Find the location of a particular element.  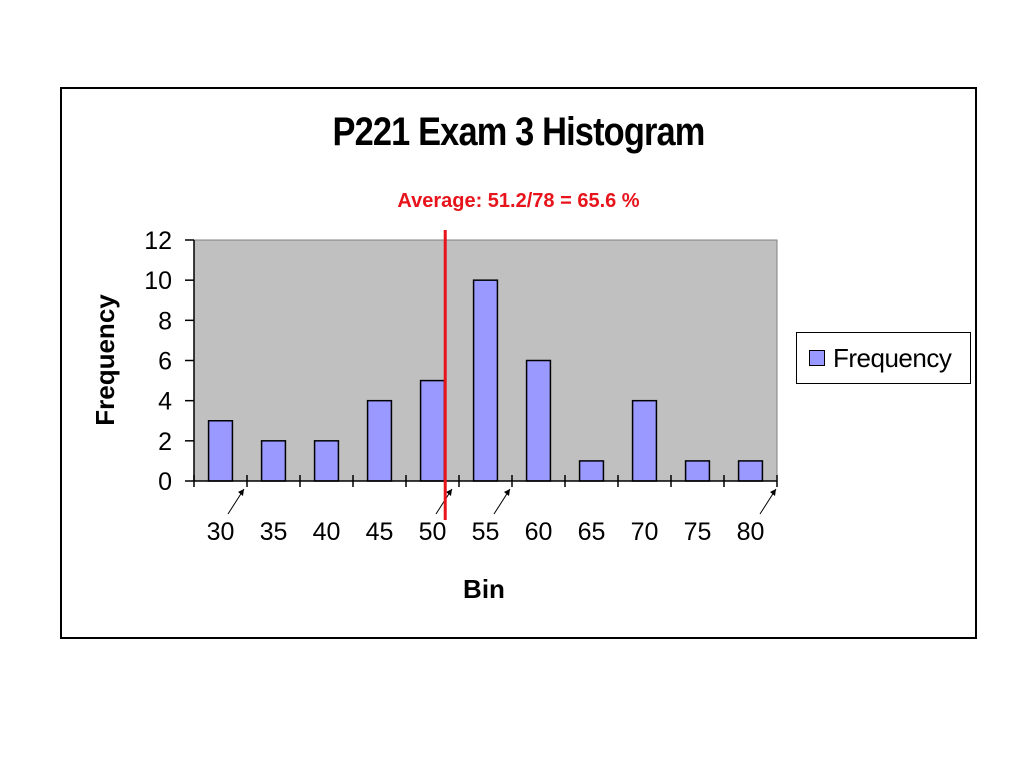

x-tick-label-60: 60 is located at coordinates (539, 532).